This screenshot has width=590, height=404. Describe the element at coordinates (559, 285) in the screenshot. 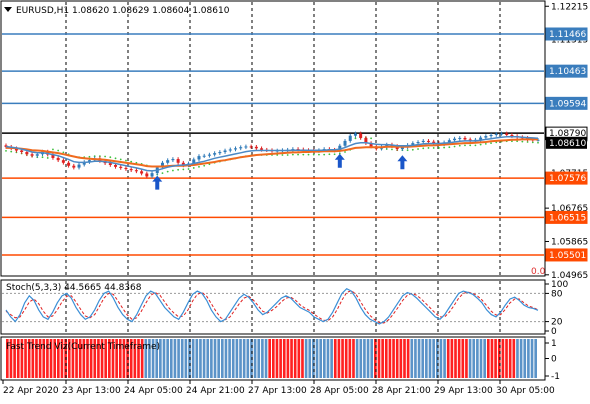

I see `stoch-tick-label: 100` at that location.